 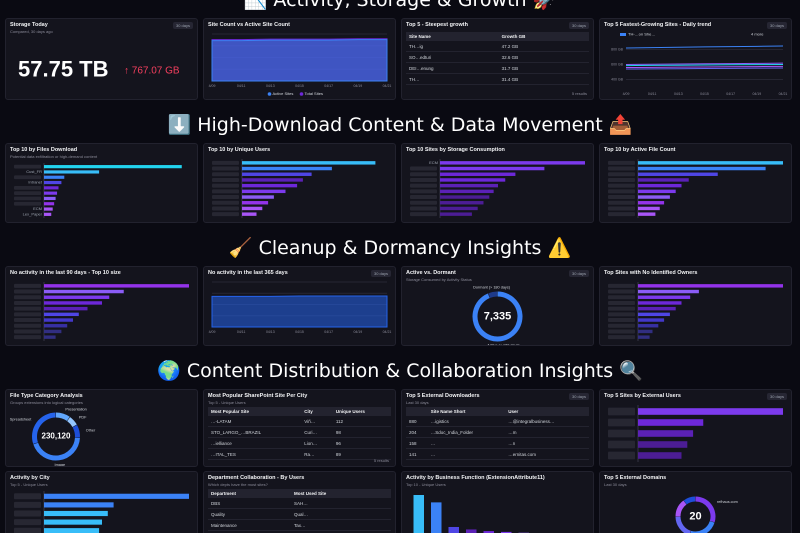 I want to click on table-cell: 880, so click(x=417, y=421).